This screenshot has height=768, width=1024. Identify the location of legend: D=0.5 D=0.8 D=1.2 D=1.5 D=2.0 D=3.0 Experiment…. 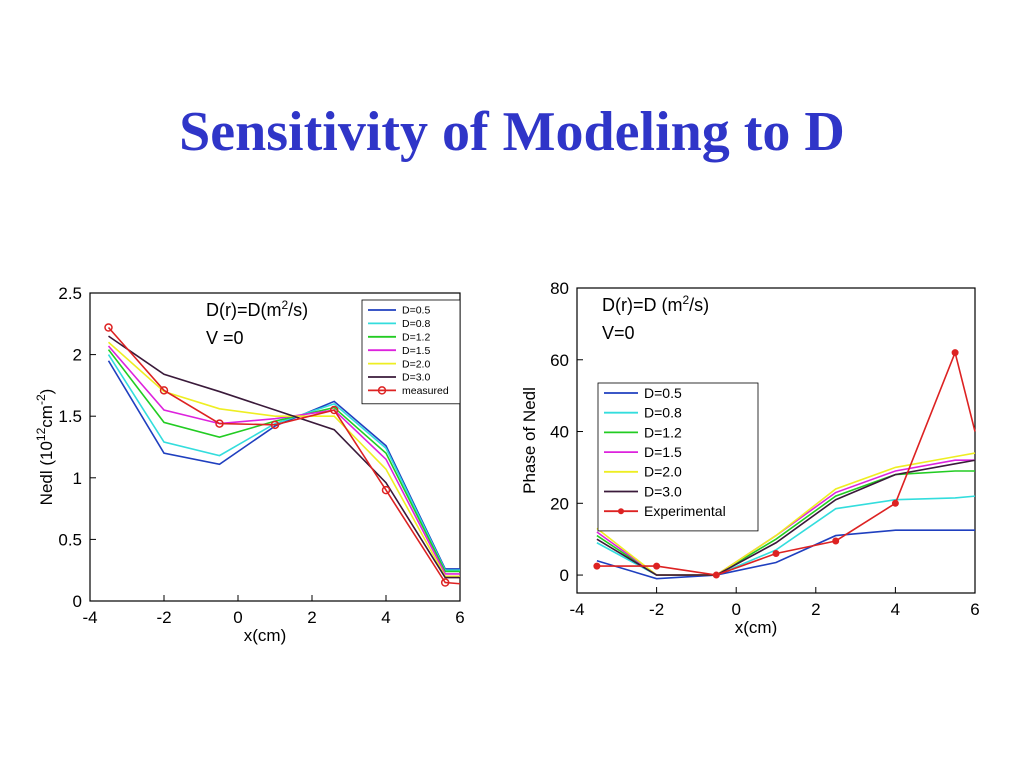
(678, 457).